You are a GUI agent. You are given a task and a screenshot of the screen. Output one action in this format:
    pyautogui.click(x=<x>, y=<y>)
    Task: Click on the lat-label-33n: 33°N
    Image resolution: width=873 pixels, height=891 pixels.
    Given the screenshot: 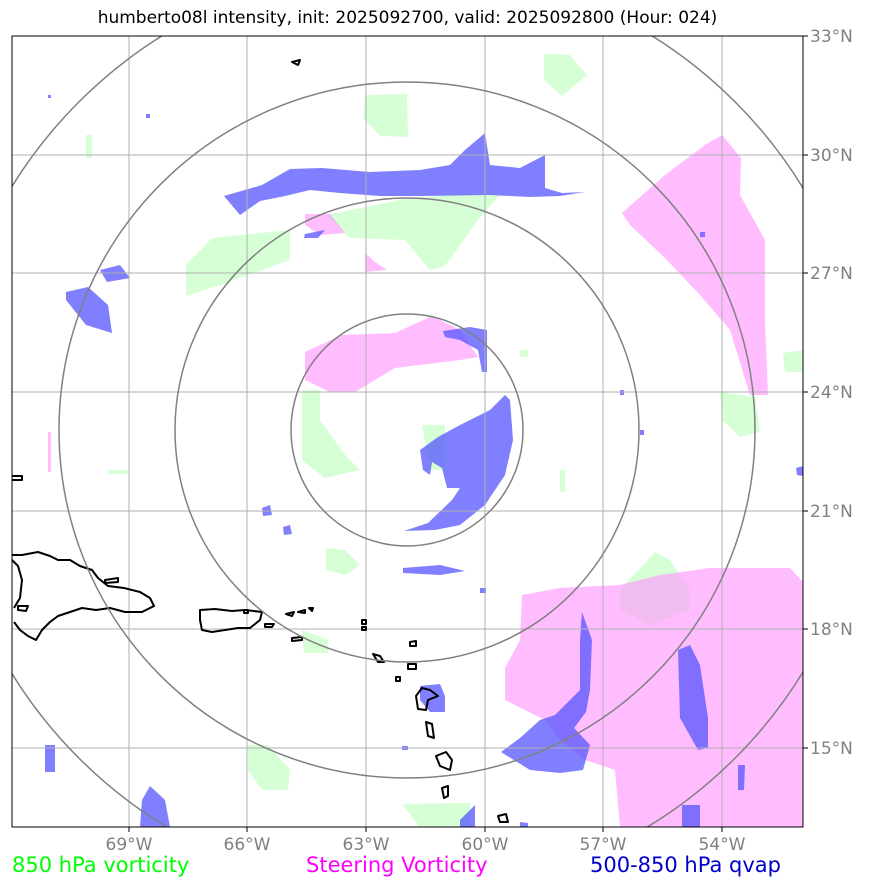 What is the action you would take?
    pyautogui.click(x=831, y=37)
    